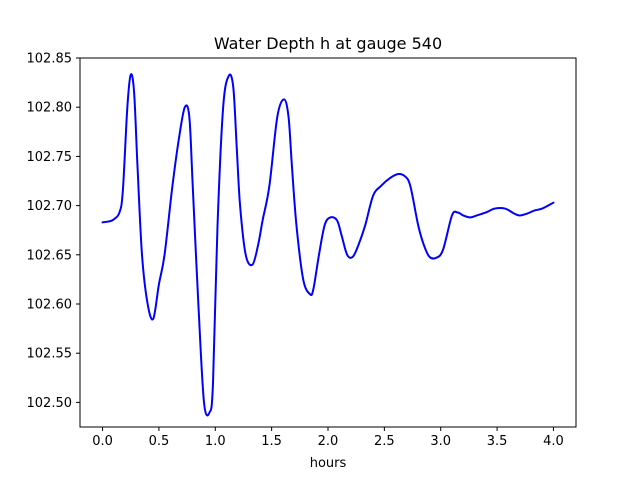 This screenshot has width=640, height=480. I want to click on x-tick-label: 0.0, so click(102, 441).